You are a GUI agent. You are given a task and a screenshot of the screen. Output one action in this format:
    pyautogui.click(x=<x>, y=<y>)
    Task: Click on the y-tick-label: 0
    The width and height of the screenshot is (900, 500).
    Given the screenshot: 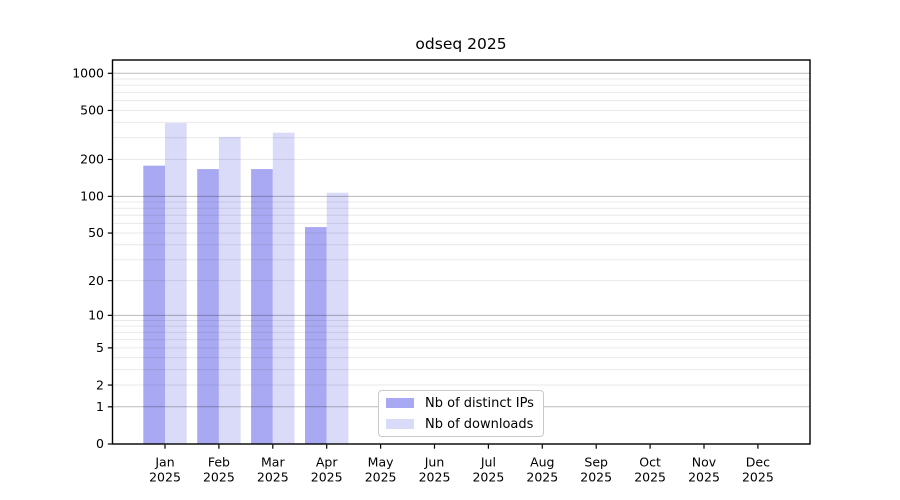 What is the action you would take?
    pyautogui.click(x=100, y=443)
    